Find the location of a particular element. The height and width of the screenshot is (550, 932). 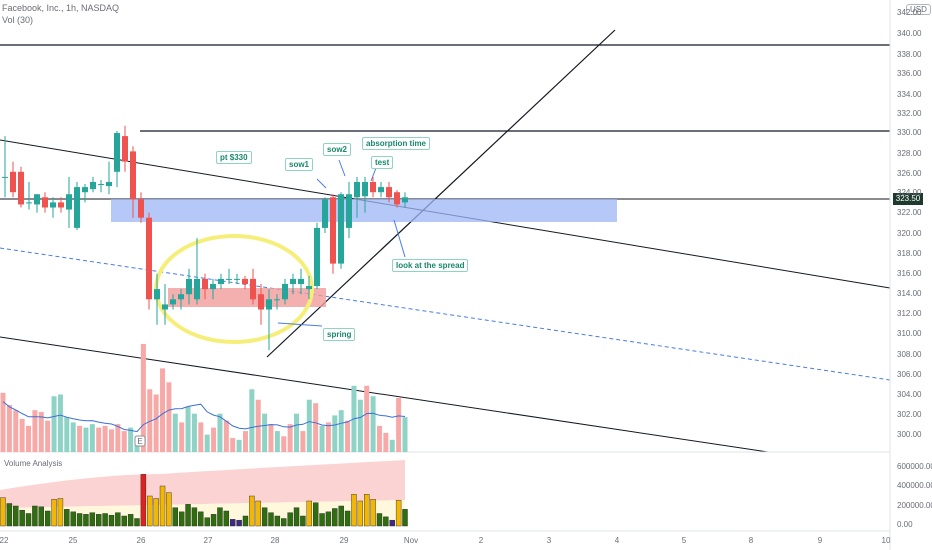

time-tick: 3 is located at coordinates (549, 540).